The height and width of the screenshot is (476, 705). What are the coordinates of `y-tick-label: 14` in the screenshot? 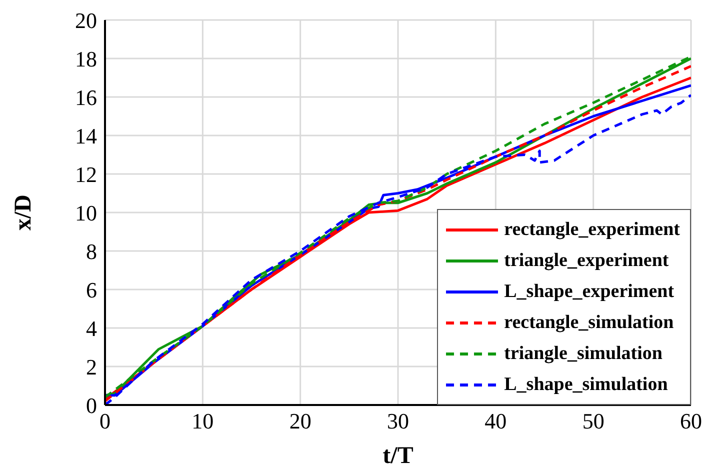 It's located at (86, 135).